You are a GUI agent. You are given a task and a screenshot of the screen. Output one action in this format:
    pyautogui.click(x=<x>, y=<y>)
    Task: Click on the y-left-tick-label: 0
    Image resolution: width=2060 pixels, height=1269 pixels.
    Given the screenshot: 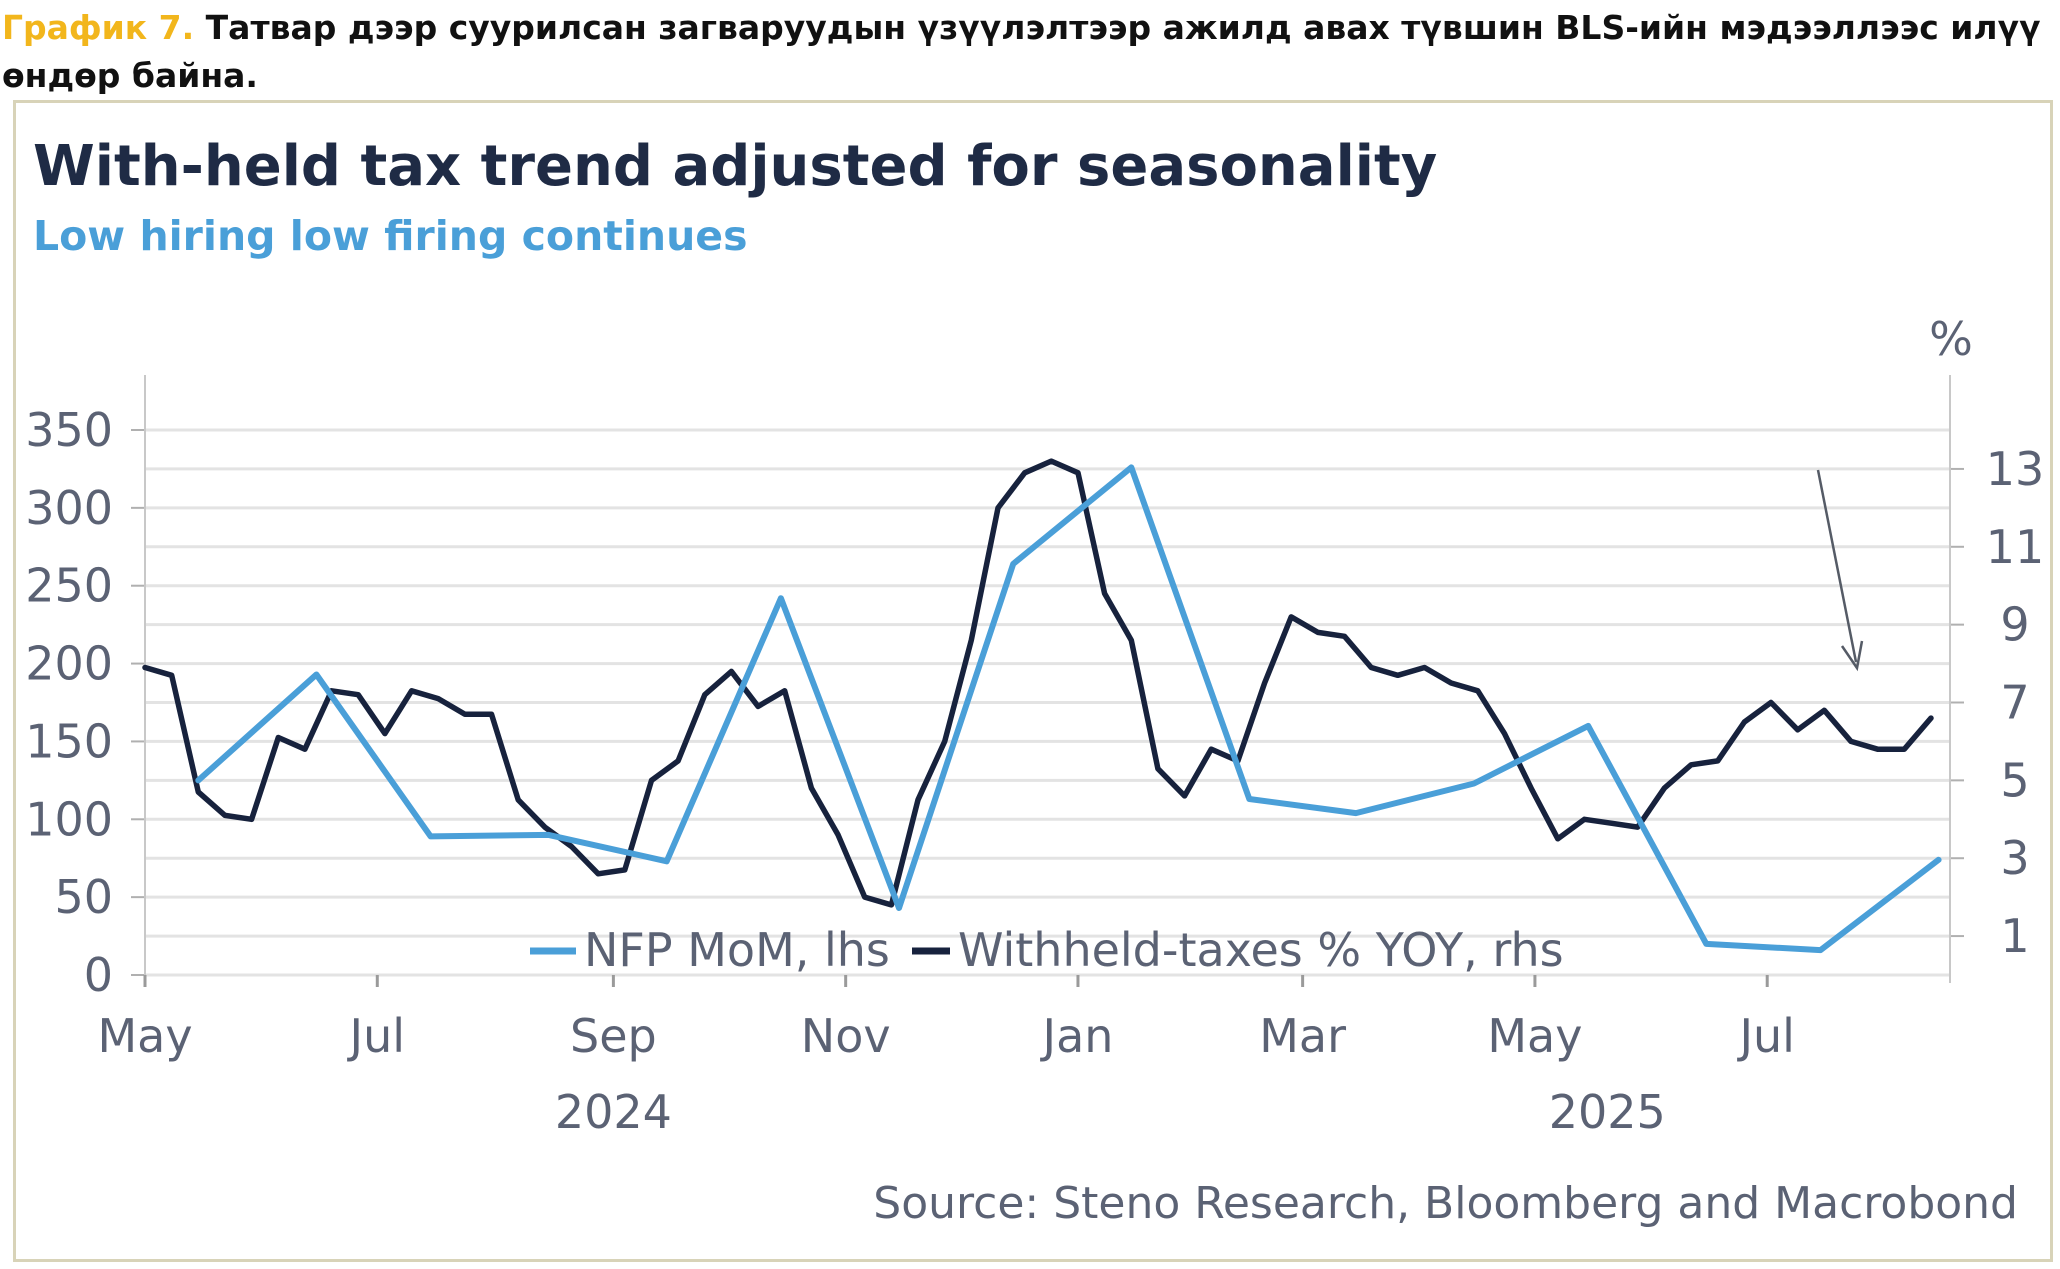 What is the action you would take?
    pyautogui.click(x=98, y=975)
    